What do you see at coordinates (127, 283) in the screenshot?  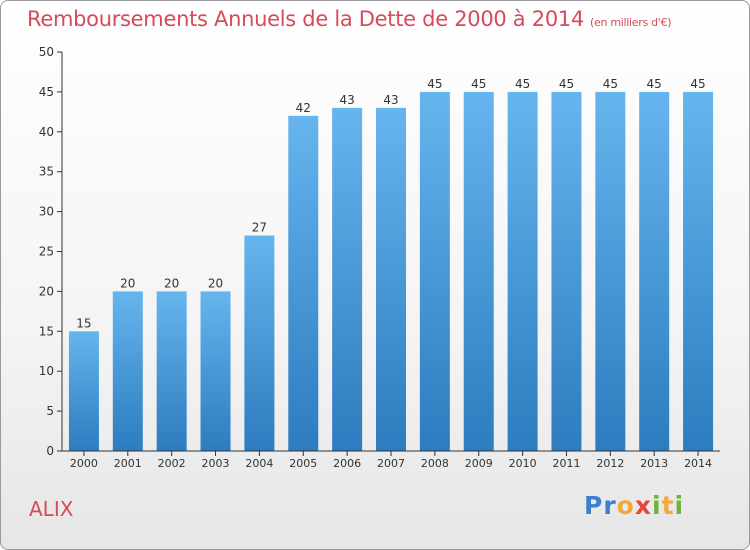 I see `data-label-2001: 20` at bounding box center [127, 283].